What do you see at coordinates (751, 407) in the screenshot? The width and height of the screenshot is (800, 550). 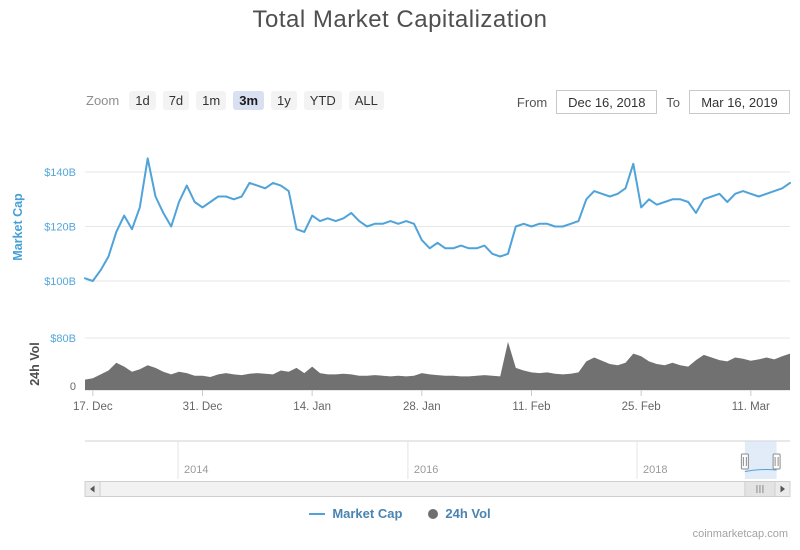 I see `x-axis-label: 11. Mar` at bounding box center [751, 407].